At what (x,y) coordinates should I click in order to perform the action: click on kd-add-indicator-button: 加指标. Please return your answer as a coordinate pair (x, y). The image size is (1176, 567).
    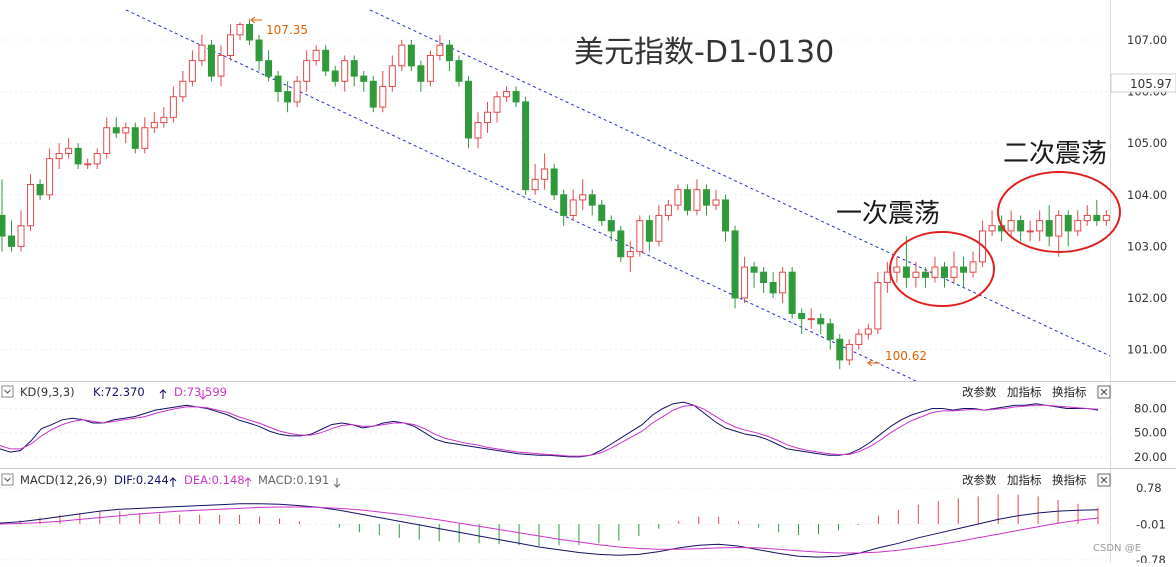
    Looking at the image, I should click on (1024, 392).